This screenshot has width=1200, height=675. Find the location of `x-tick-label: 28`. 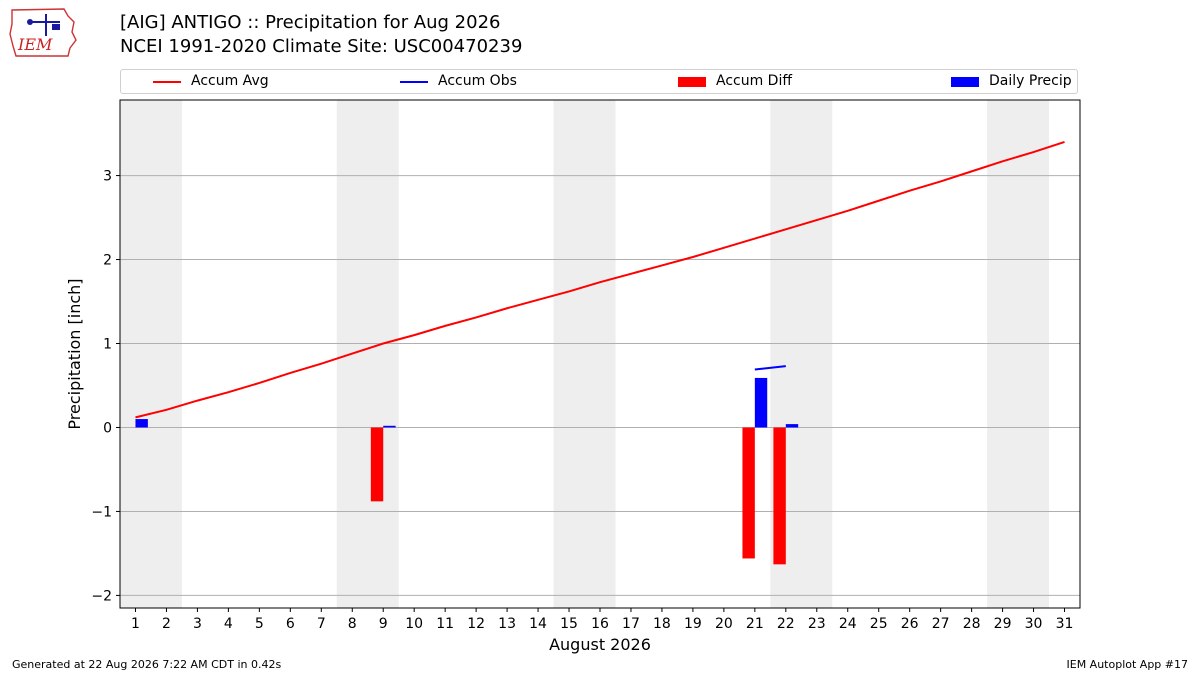

x-tick-label: 28 is located at coordinates (972, 624).